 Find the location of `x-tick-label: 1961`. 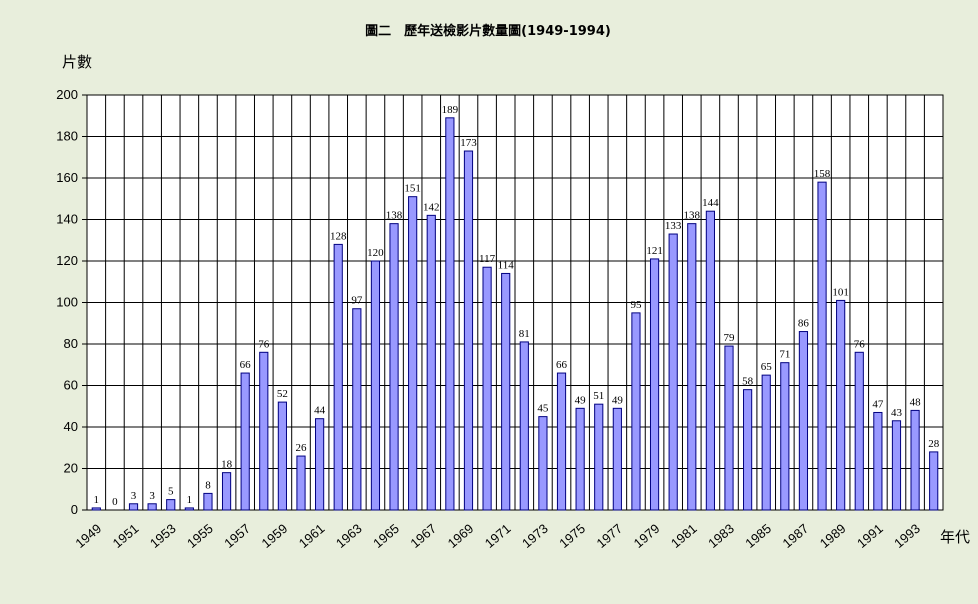

x-tick-label: 1961 is located at coordinates (312, 536).